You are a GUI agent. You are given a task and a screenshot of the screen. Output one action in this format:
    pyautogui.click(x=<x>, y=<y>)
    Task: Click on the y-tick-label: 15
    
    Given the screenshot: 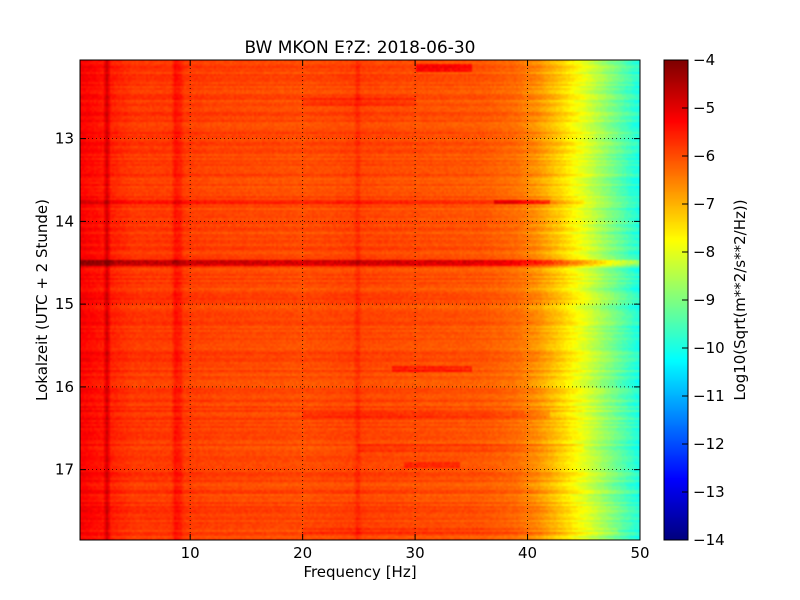 What is the action you would take?
    pyautogui.click(x=64, y=304)
    